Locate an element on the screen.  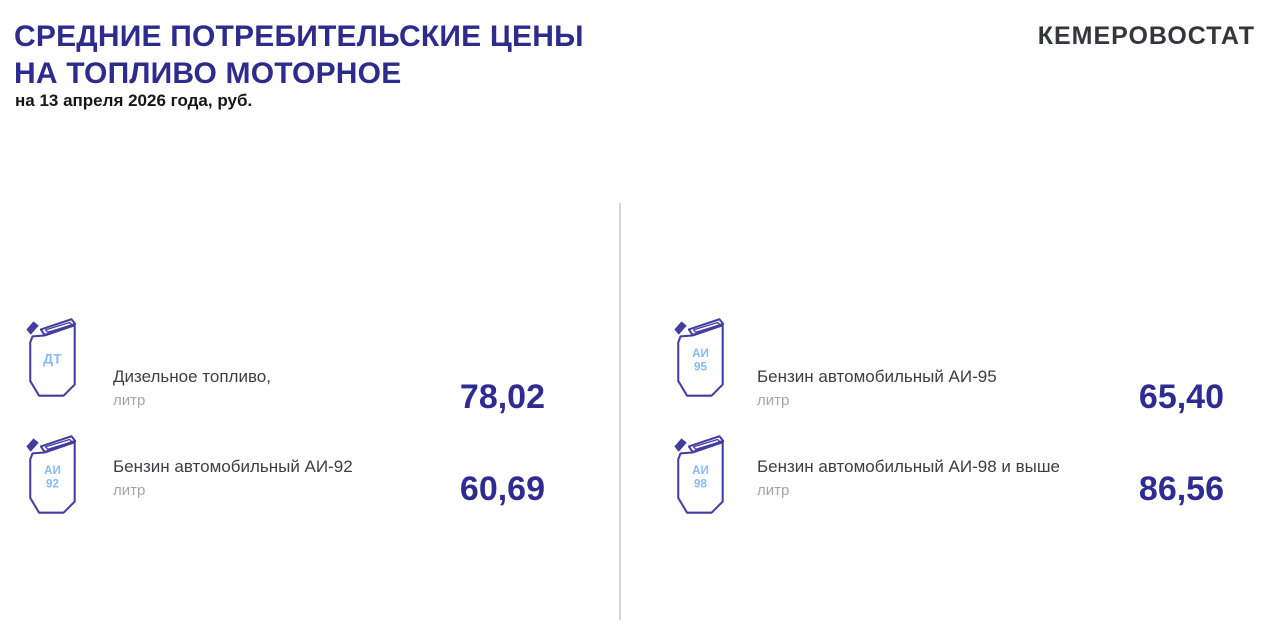
page-title-line1: СРЕДНИЕ ПОТРЕБИТЕЛЬСКИЕ ЦЕНЫ is located at coordinates (299, 36).